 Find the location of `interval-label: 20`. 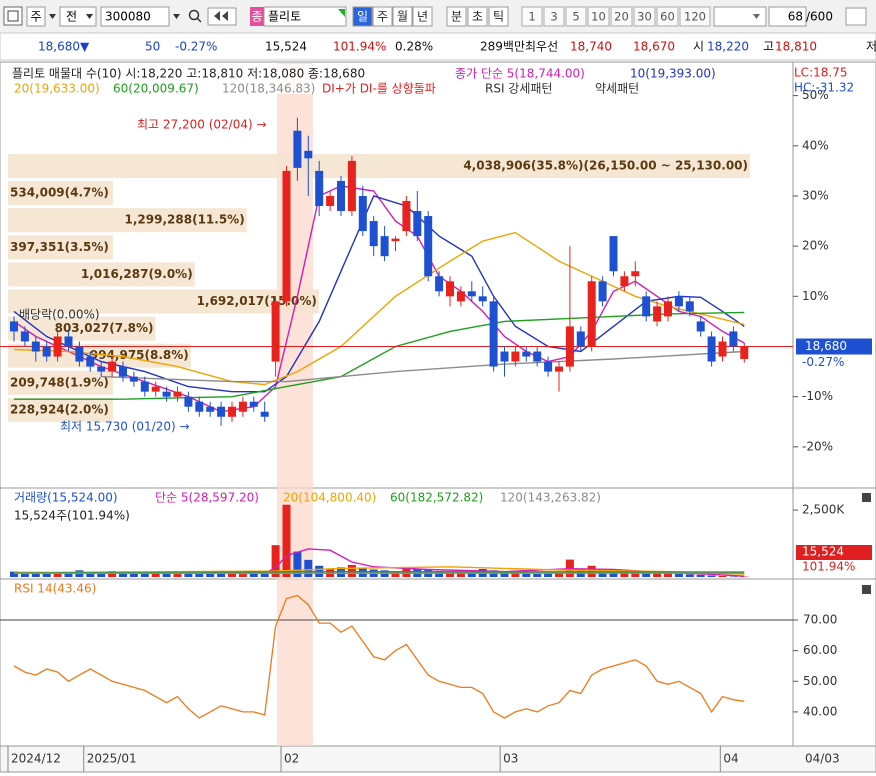

interval-label: 20 is located at coordinates (621, 17).